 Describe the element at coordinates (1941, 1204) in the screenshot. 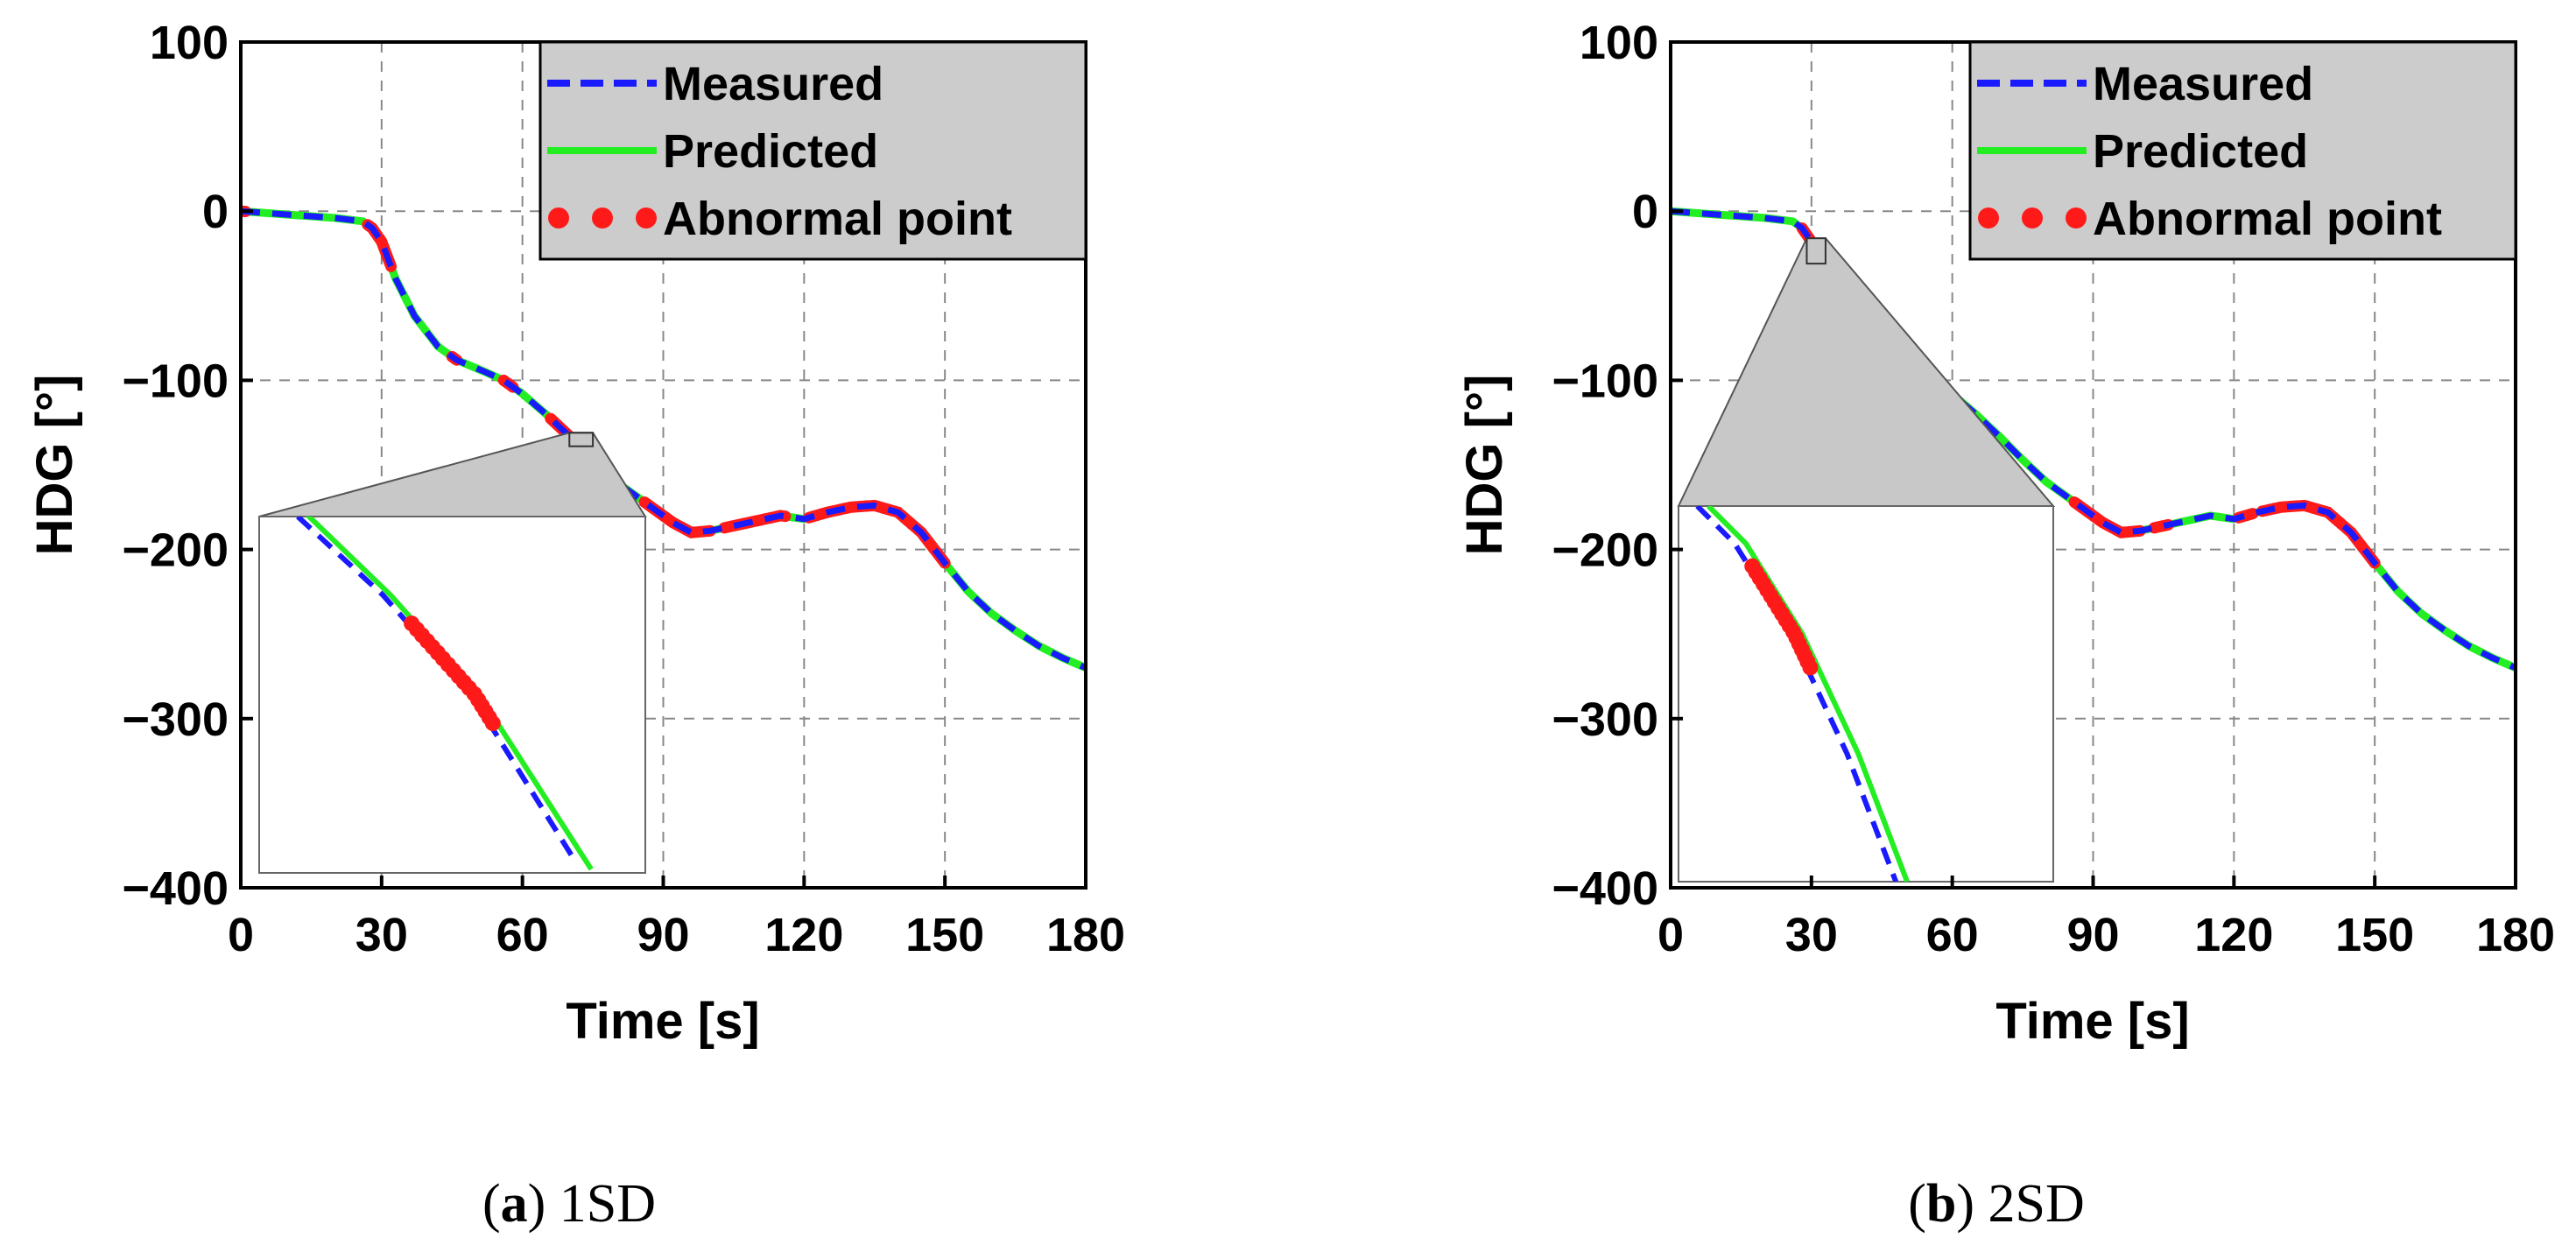

I see `caption-letter-b: b` at that location.